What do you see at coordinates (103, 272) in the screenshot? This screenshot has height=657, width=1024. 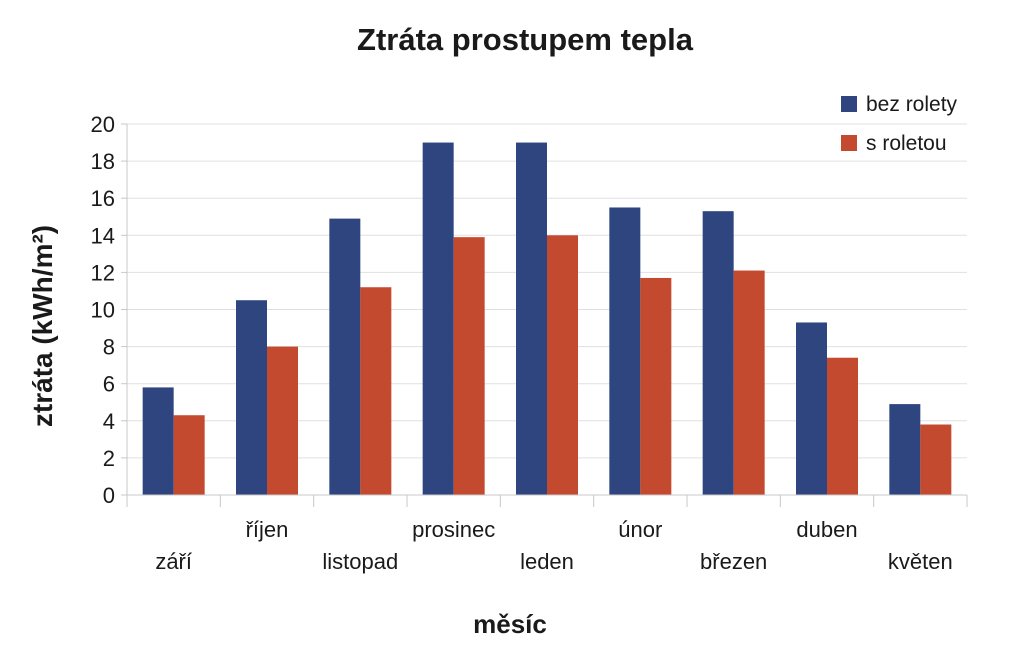 I see `y-tick-label: 12` at bounding box center [103, 272].